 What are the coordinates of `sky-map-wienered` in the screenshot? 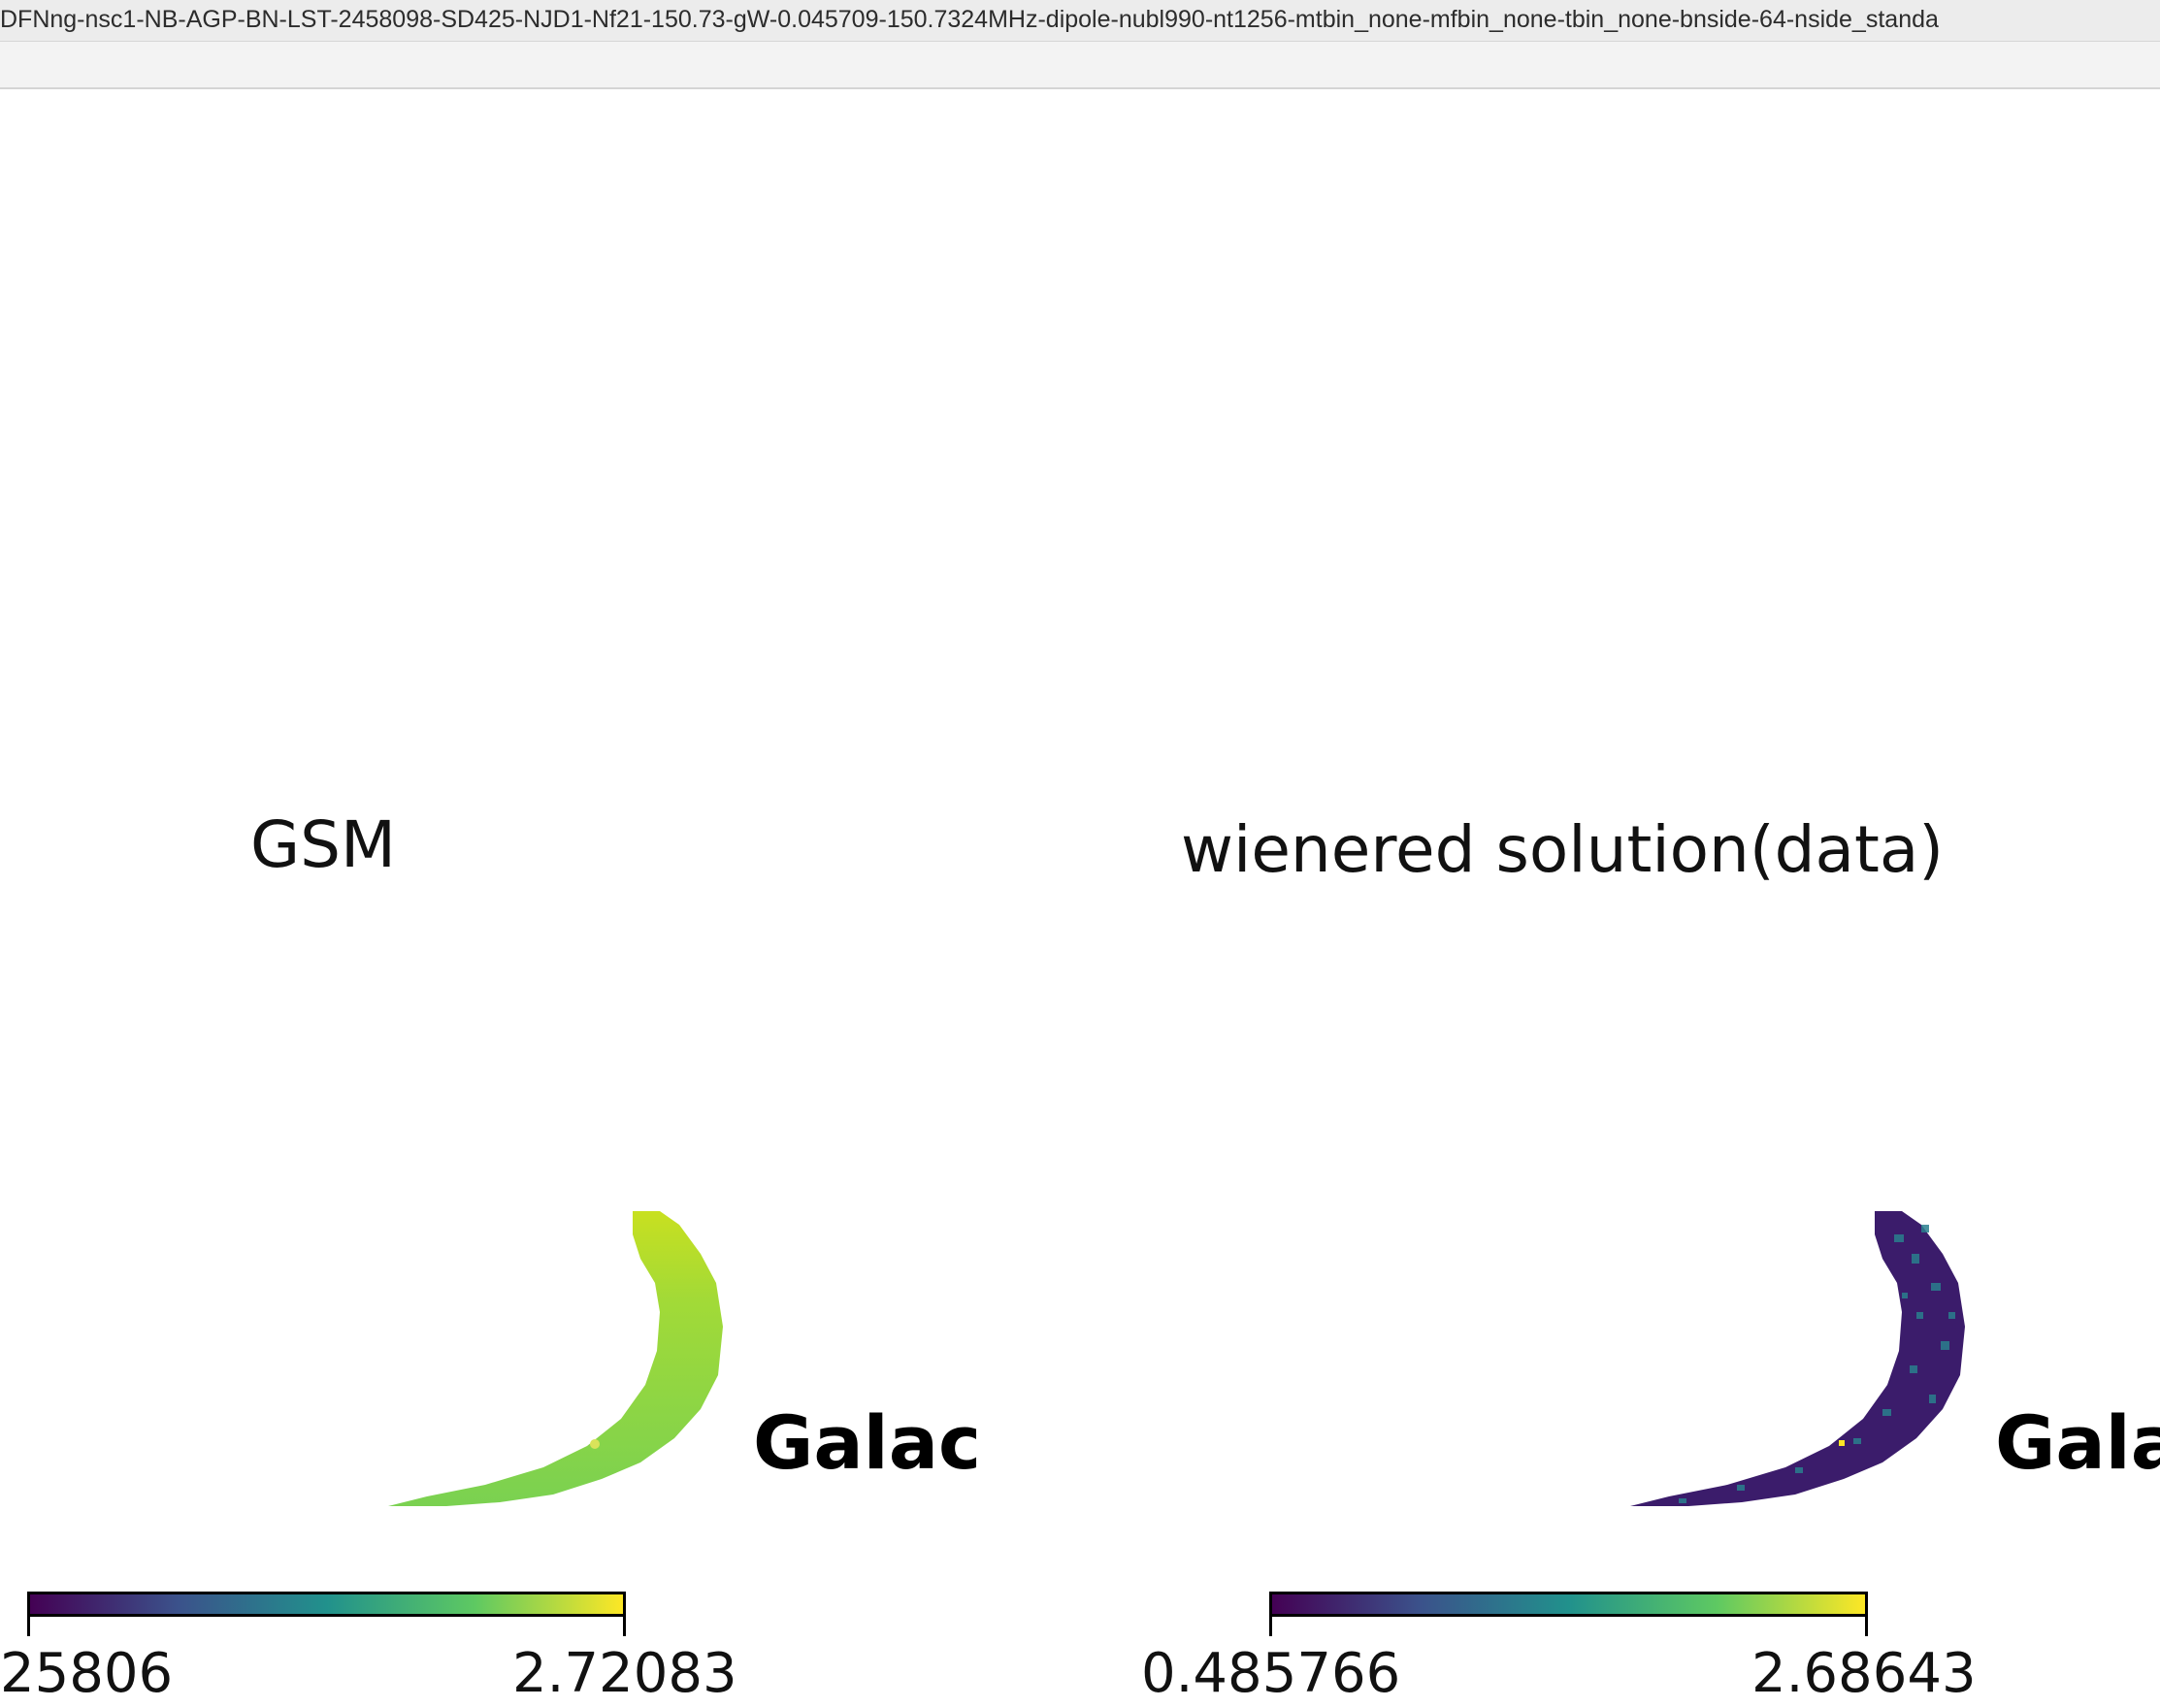 It's located at (1797, 1358).